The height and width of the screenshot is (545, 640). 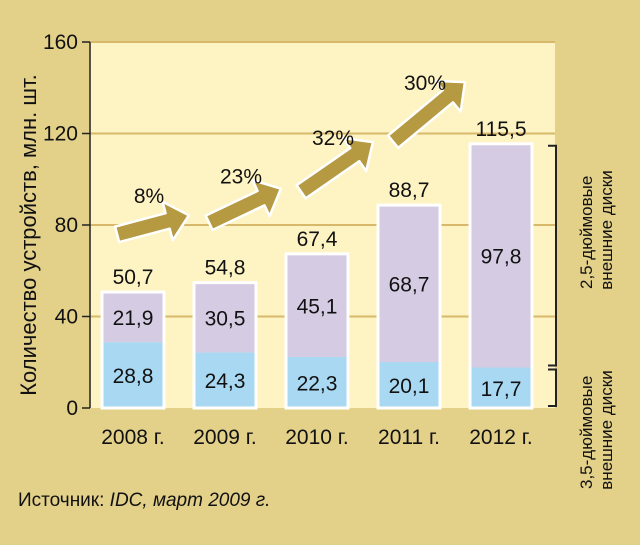 What do you see at coordinates (72, 408) in the screenshot?
I see `y-tick-label: 0` at bounding box center [72, 408].